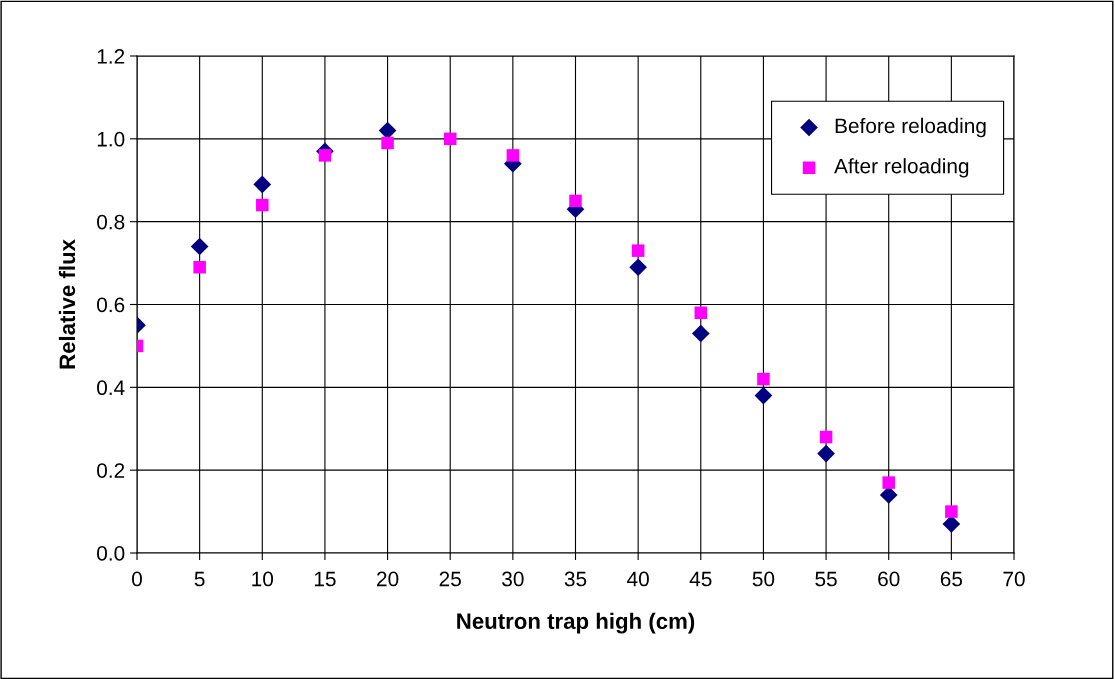 This screenshot has width=1115, height=679. I want to click on x-tick-label: 70, so click(1014, 579).